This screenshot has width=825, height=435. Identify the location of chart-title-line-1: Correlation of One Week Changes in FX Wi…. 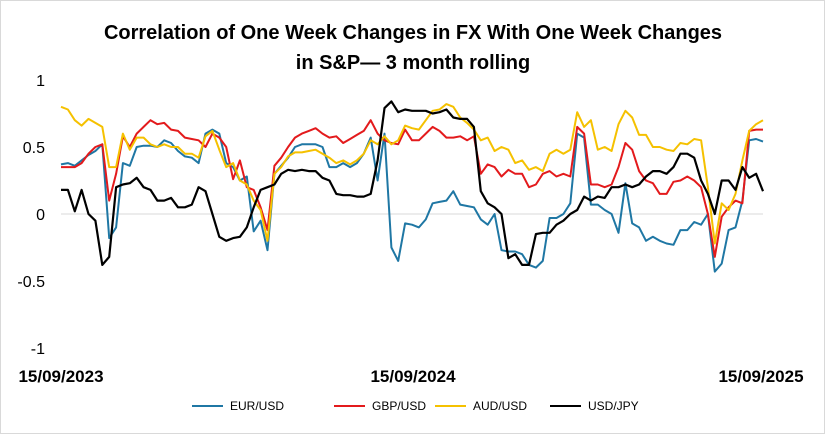
(413, 33).